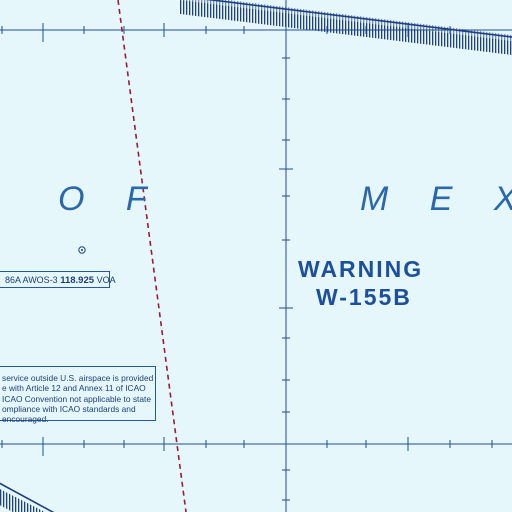 The image size is (512, 512). I want to click on airway-bottom-left, so click(27, 497).